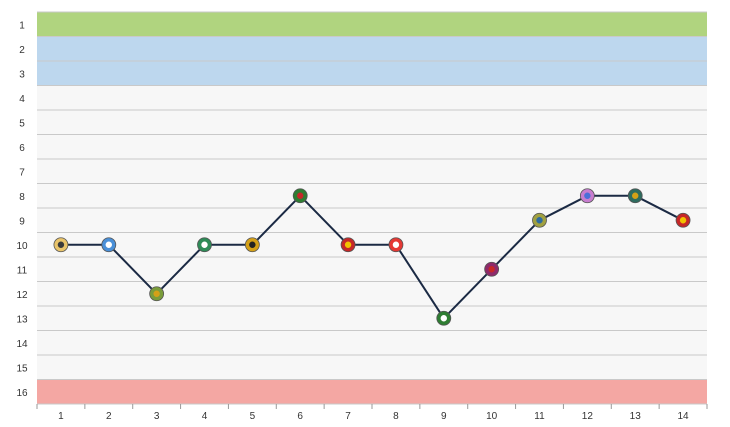 The width and height of the screenshot is (730, 427). Describe the element at coordinates (253, 416) in the screenshot. I see `x-tick-label: 5` at that location.